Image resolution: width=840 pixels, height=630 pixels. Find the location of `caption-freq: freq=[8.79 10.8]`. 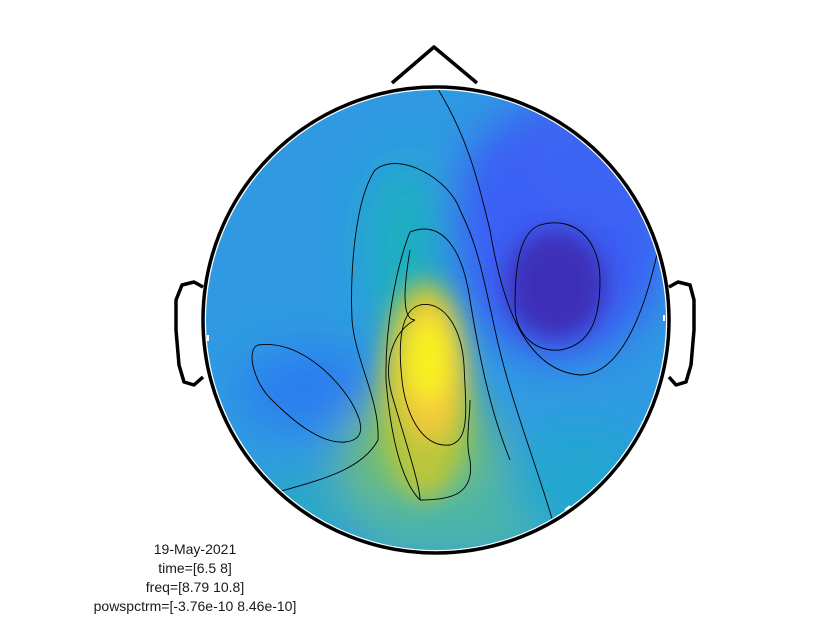

caption-freq: freq=[8.79 10.8] is located at coordinates (195, 587).